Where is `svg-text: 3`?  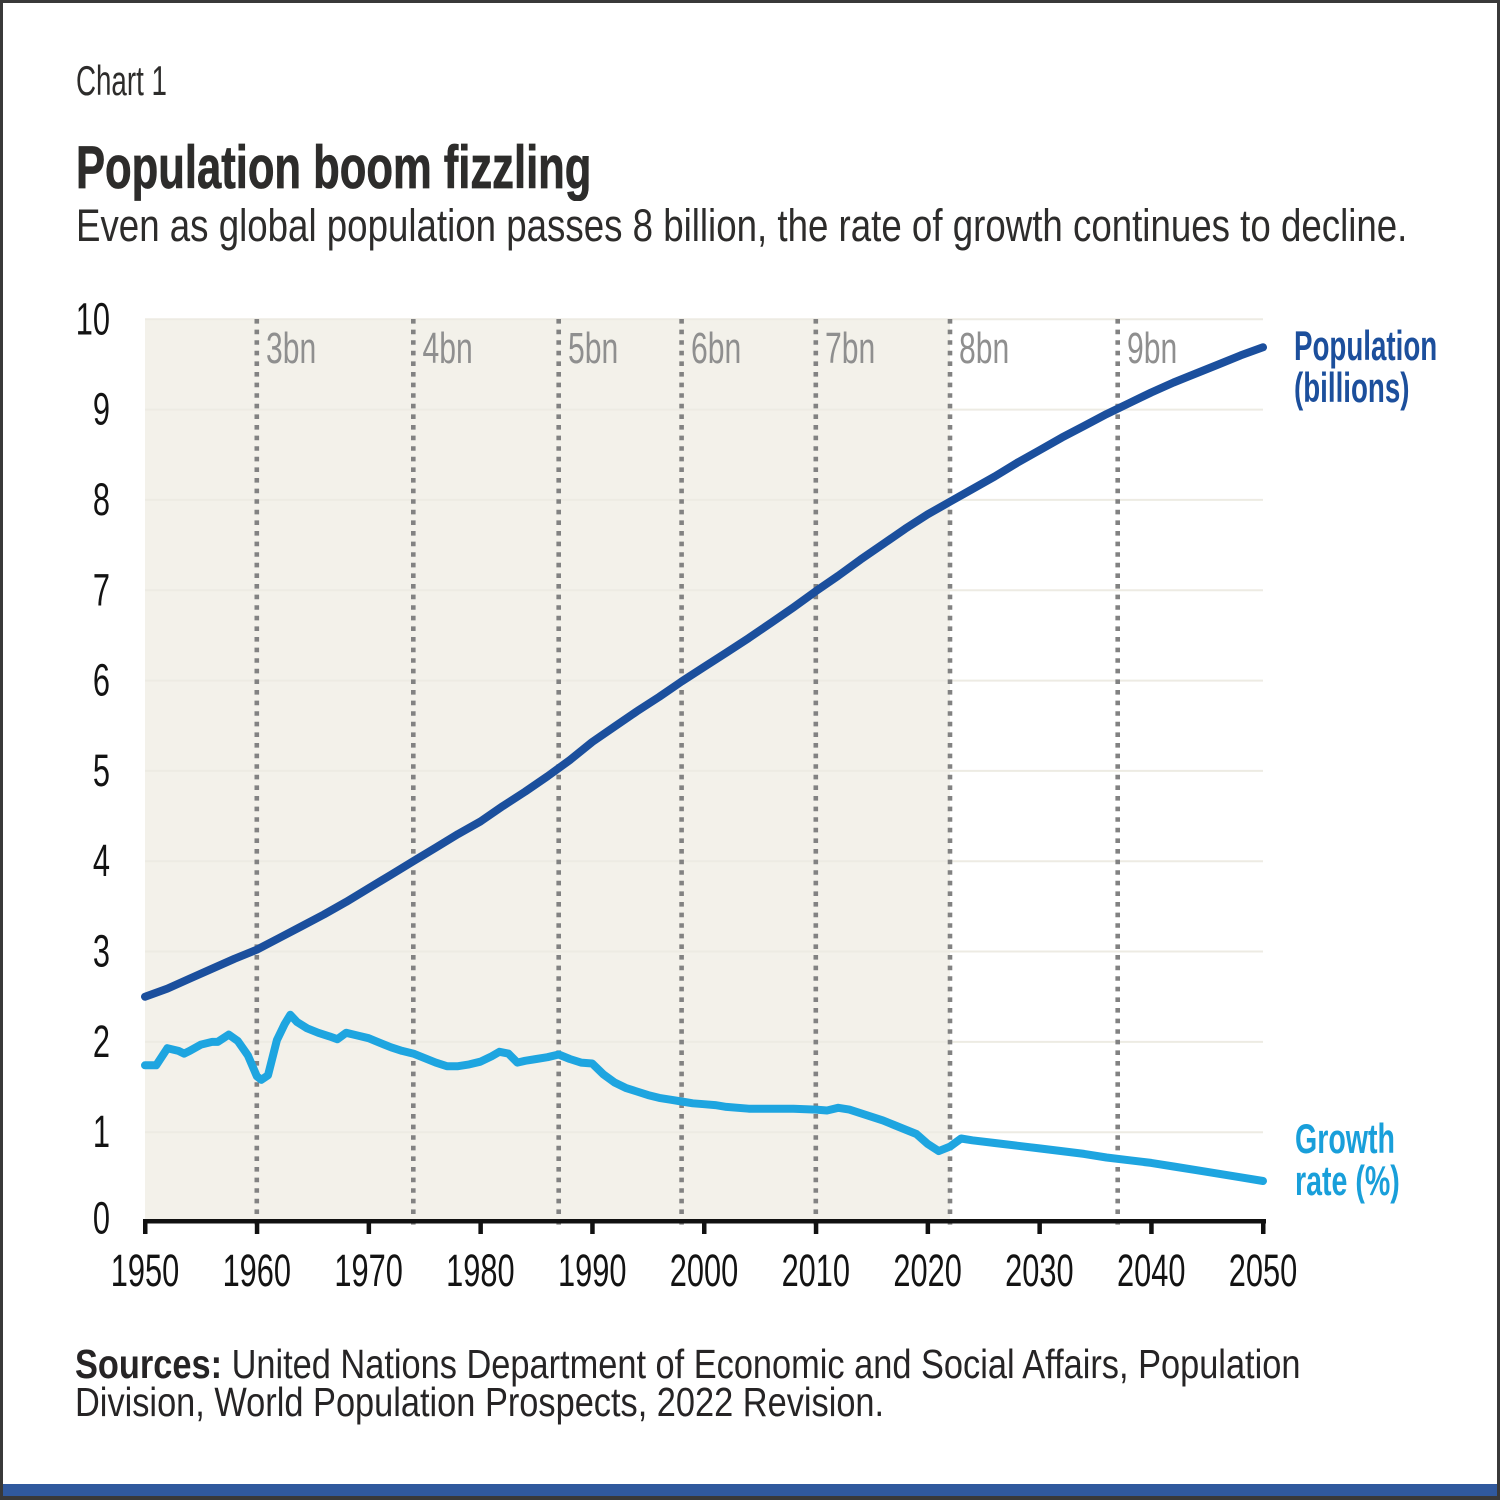
svg-text: 3 is located at coordinates (101, 952).